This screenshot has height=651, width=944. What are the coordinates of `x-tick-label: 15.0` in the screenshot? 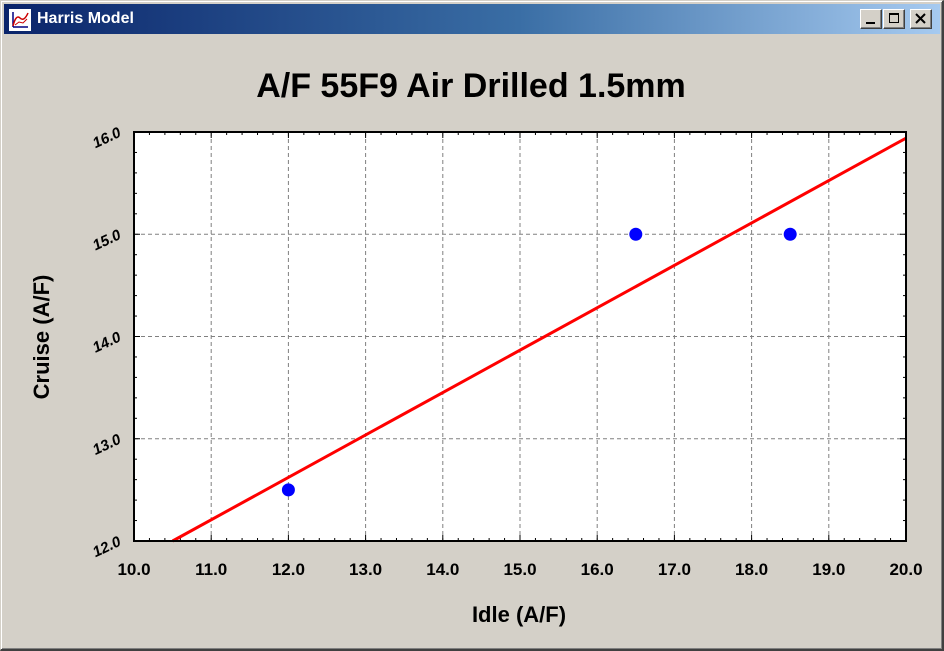 It's located at (519, 569).